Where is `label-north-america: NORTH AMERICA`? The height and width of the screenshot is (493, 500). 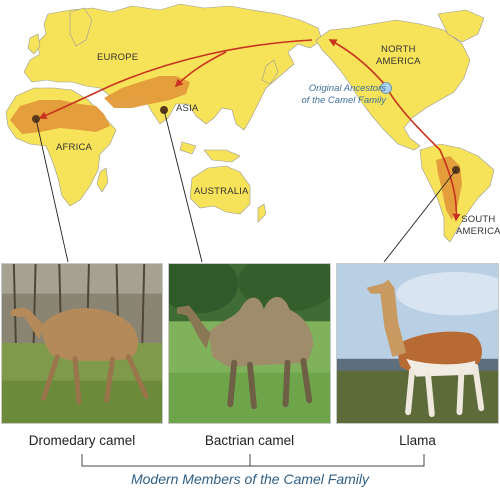
label-north-america: NORTH AMERICA is located at coordinates (398, 56).